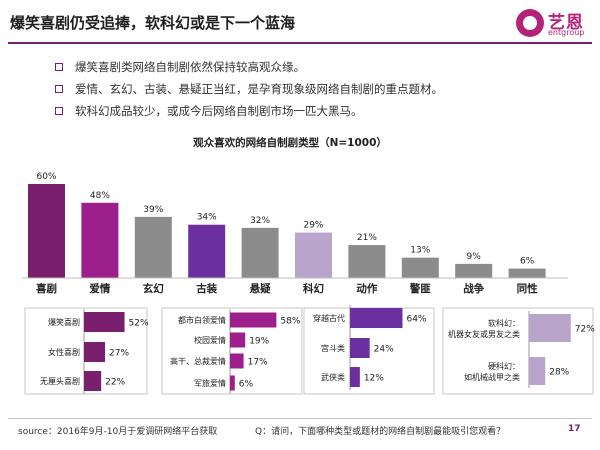 Image resolution: width=600 pixels, height=450 pixels. What do you see at coordinates (484, 334) in the screenshot?
I see `hbar-category-label: 机器女友或男友之类` at bounding box center [484, 334].